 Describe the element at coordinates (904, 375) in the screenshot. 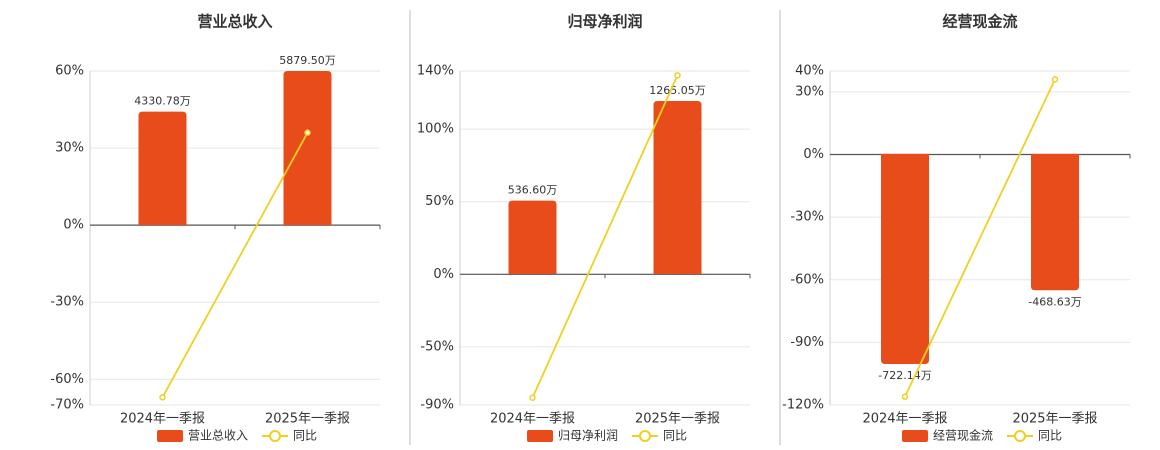

I see `value-label: -722.14万` at that location.